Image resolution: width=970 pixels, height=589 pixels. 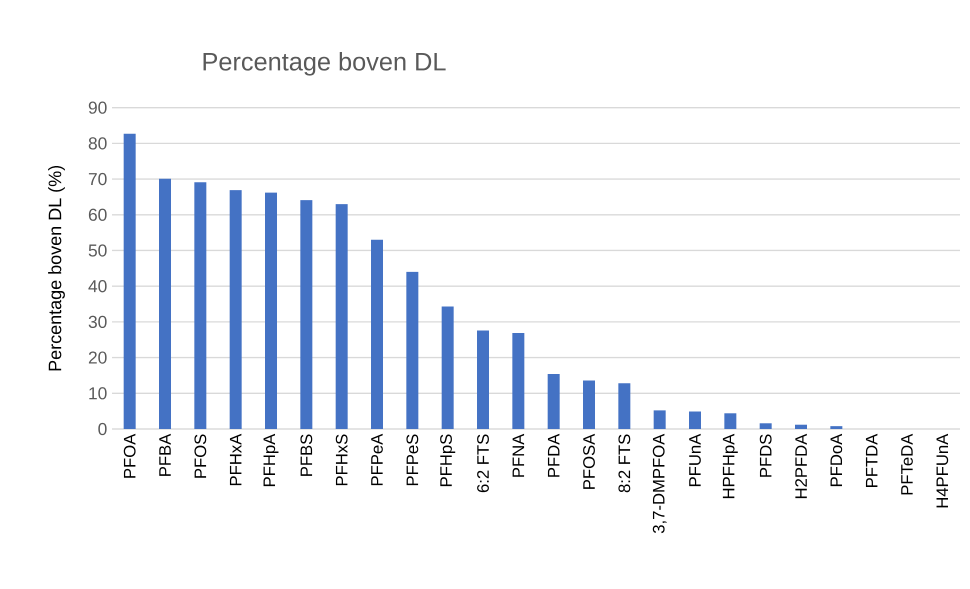 I want to click on x-tick-label: H2PFDA, so click(x=801, y=466).